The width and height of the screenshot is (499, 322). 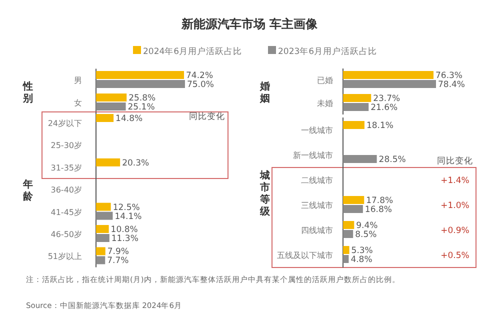 I want to click on text: +0.5%, so click(x=455, y=256).